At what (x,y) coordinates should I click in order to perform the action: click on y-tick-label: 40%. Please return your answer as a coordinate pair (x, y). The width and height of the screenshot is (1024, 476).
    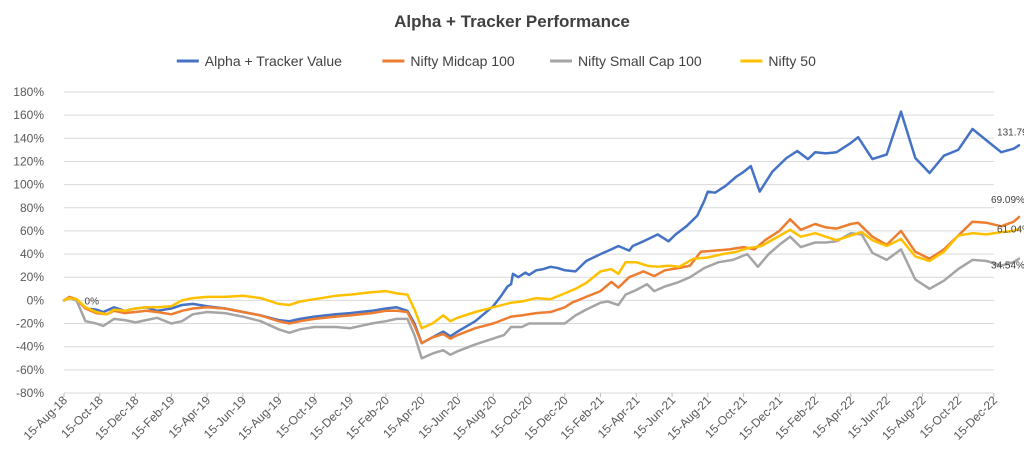
    Looking at the image, I should click on (32, 254).